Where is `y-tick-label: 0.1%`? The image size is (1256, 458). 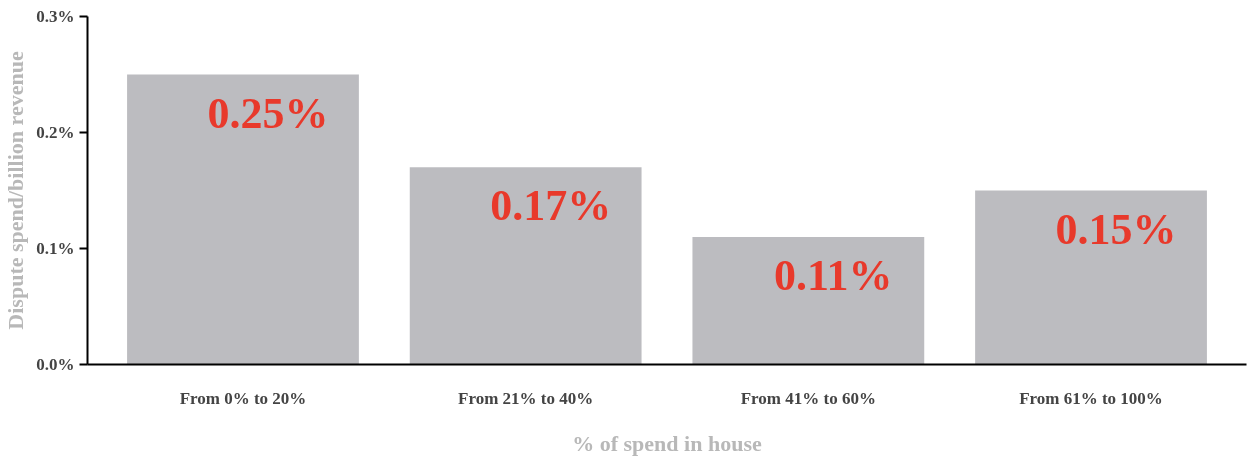 y-tick-label: 0.1% is located at coordinates (55, 248).